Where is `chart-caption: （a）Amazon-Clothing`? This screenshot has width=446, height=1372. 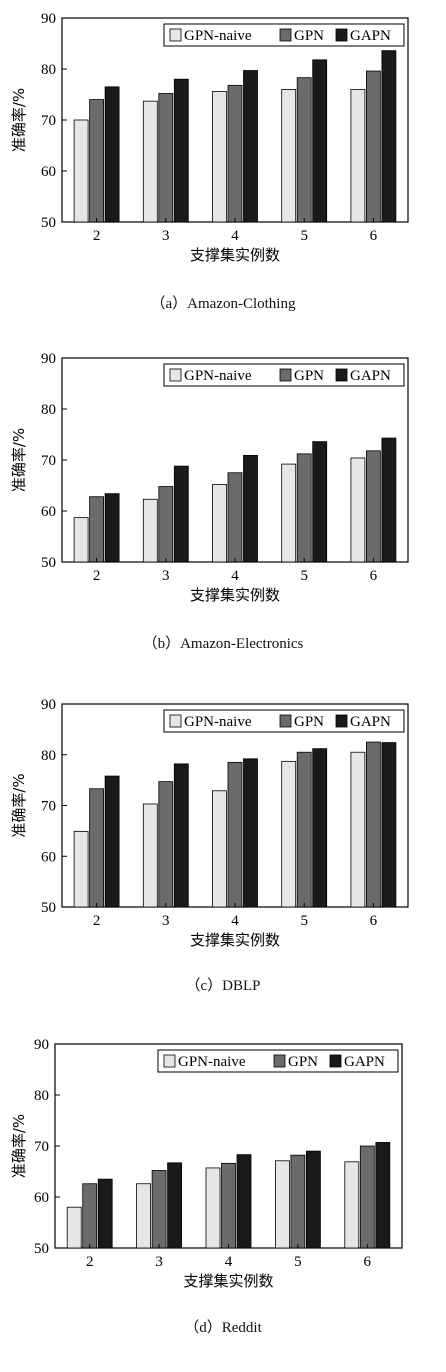 chart-caption: （a）Amazon-Clothing is located at coordinates (223, 304).